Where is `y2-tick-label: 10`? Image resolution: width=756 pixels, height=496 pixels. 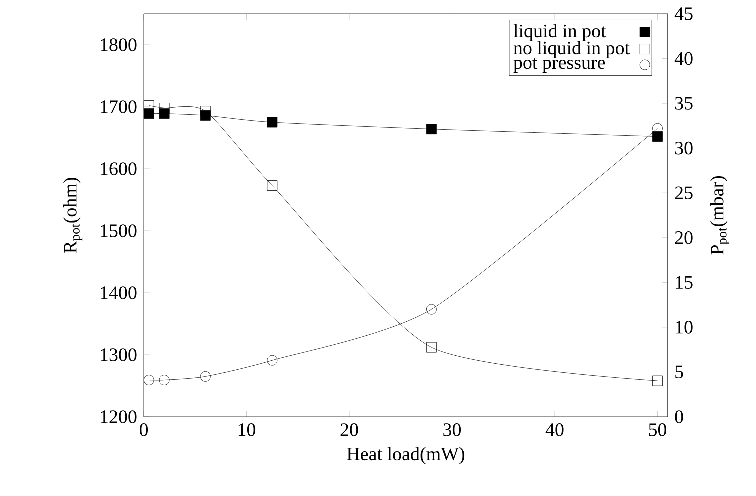 y2-tick-label: 10 is located at coordinates (684, 327).